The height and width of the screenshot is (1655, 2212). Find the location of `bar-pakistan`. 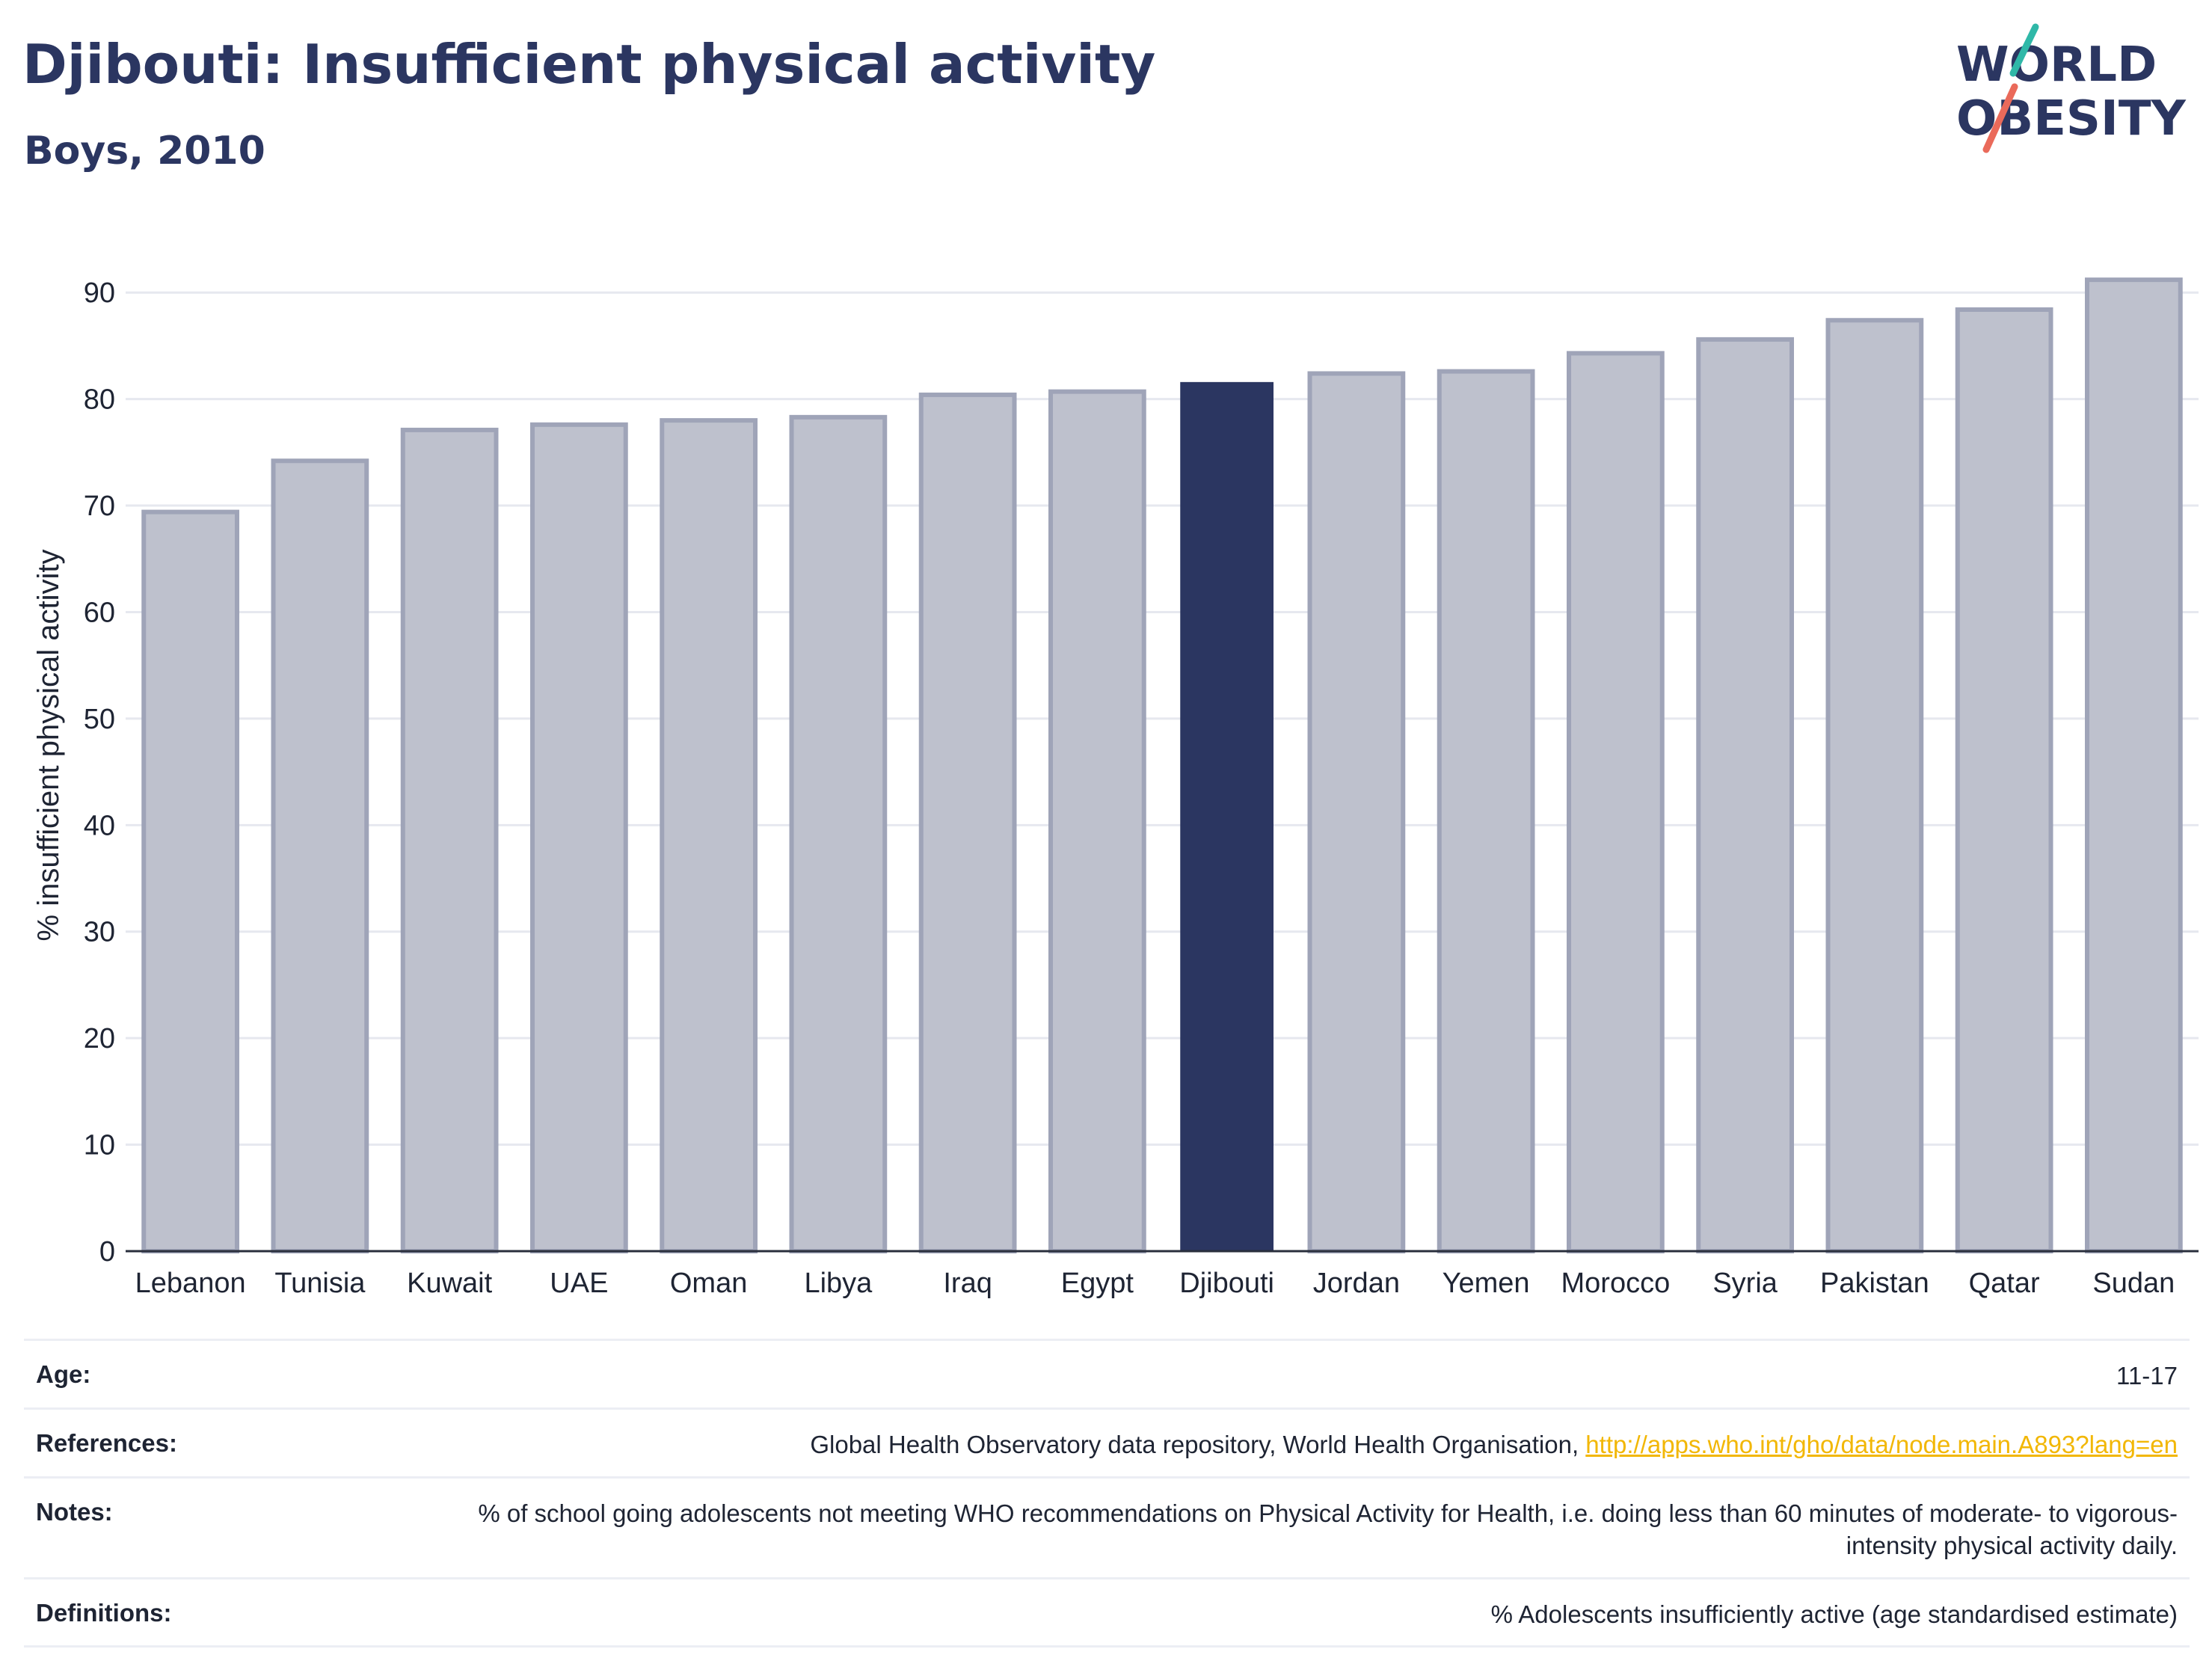

bar-pakistan is located at coordinates (1874, 786).